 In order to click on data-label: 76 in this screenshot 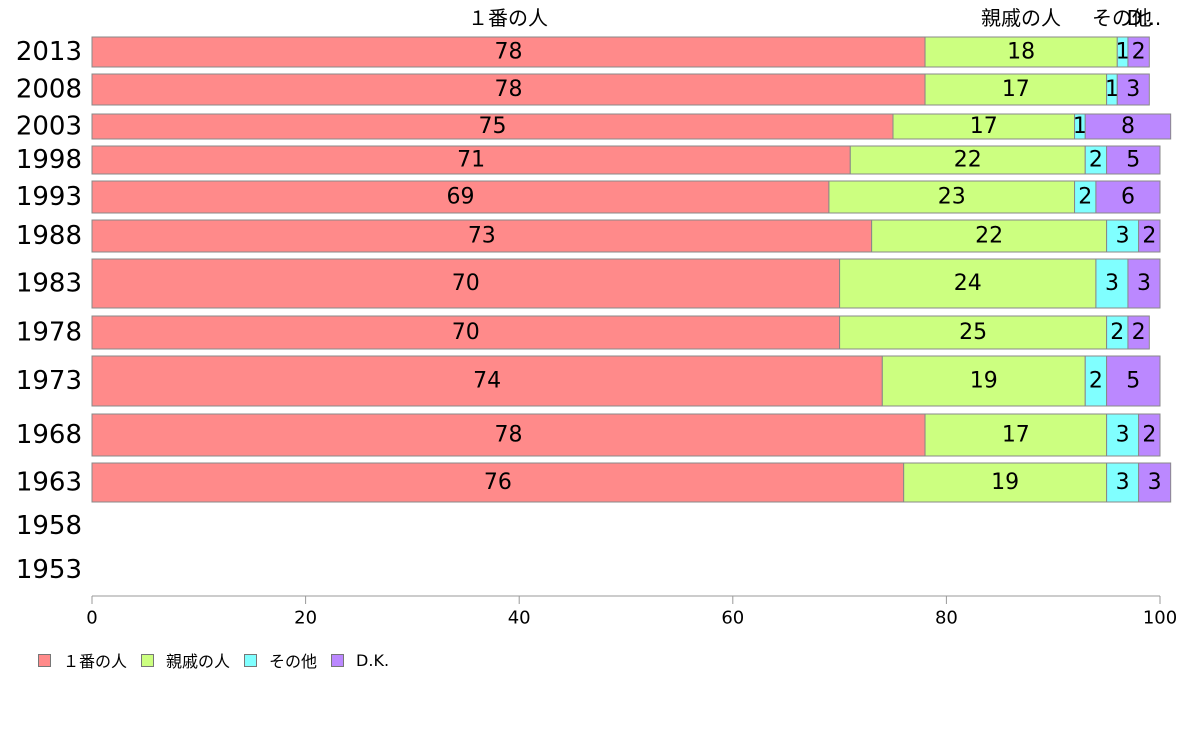, I will do `click(498, 482)`.